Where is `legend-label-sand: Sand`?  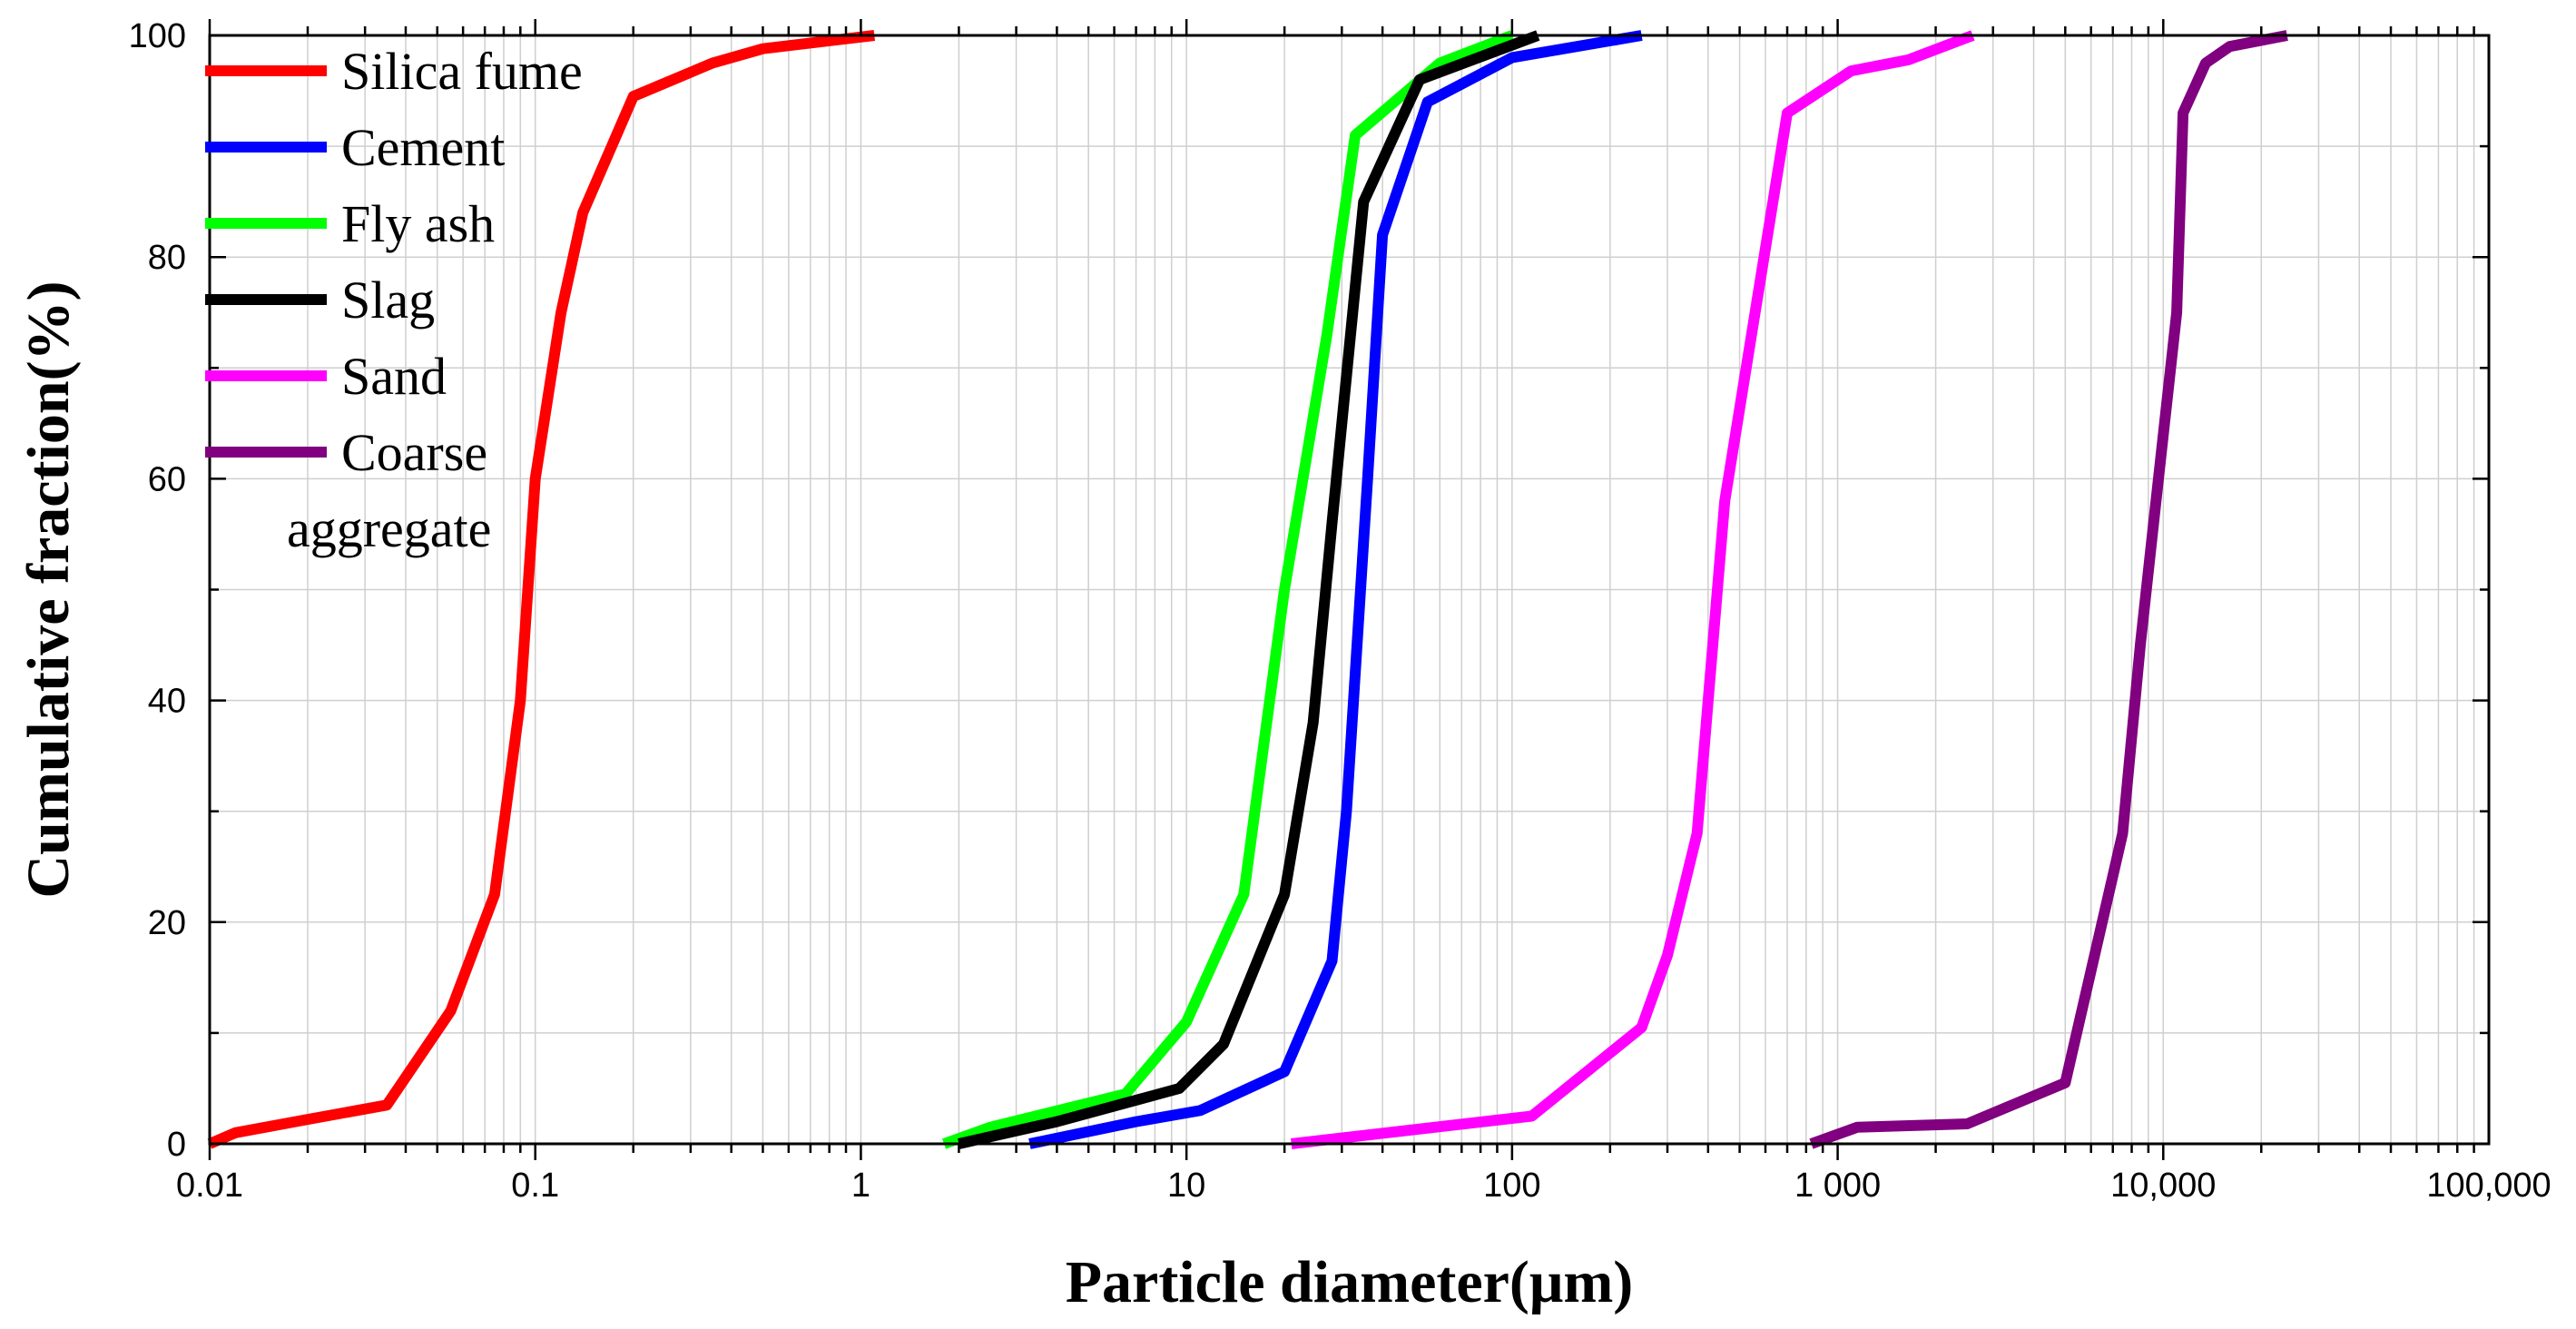 legend-label-sand: Sand is located at coordinates (394, 376).